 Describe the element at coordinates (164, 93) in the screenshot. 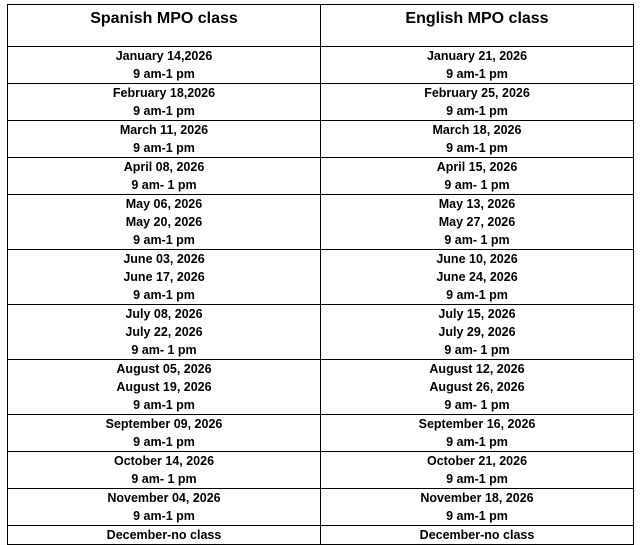

I see `spanish-class-date: February 18,2026` at that location.